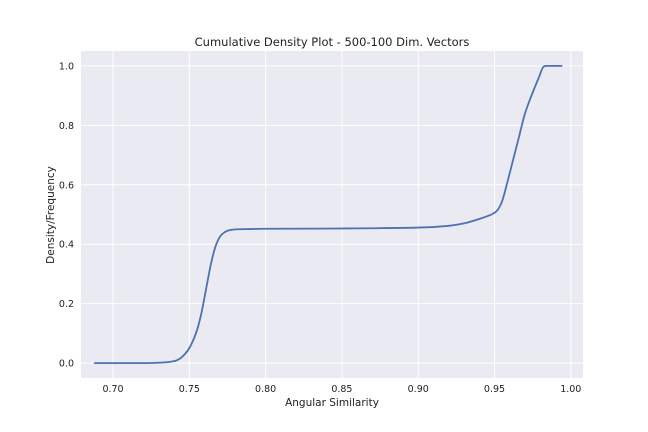  Describe the element at coordinates (66, 364) in the screenshot. I see `y-tick-label: 0.0` at that location.